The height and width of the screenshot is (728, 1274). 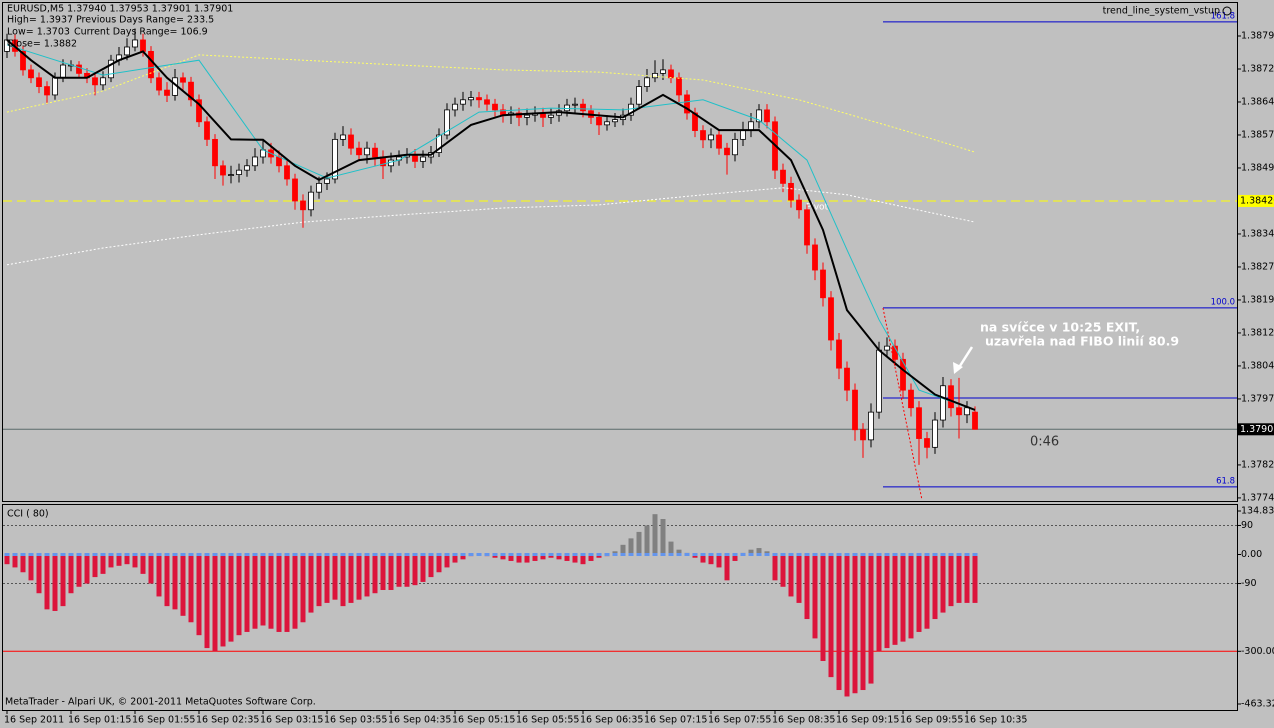 I want to click on indicator-icon, so click(x=1227, y=11).